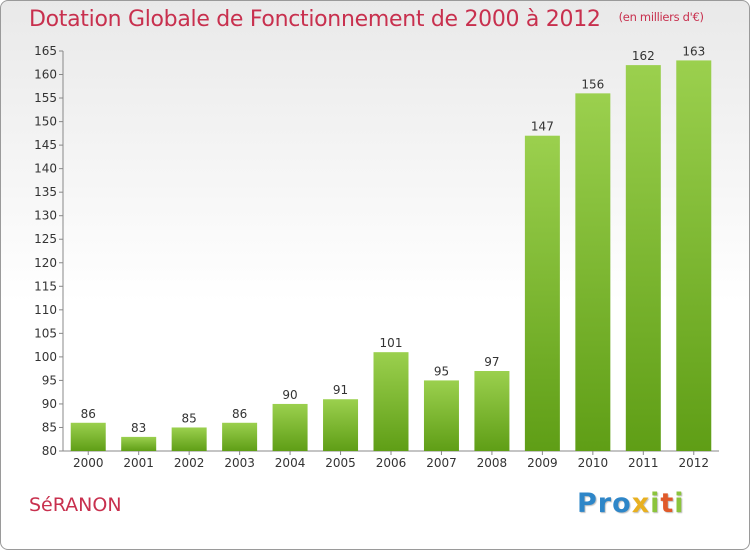 The width and height of the screenshot is (750, 550). I want to click on y-tick-label: 80, so click(49, 451).